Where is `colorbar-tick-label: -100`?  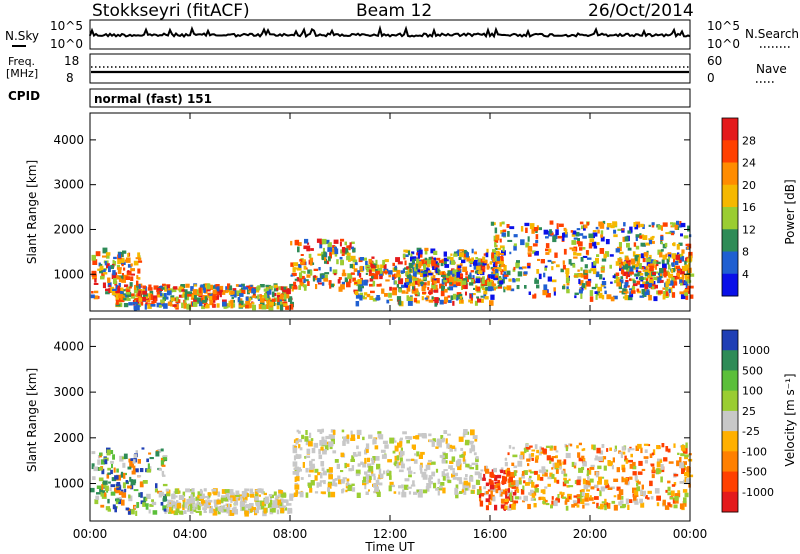 colorbar-tick-label: -100 is located at coordinates (754, 451).